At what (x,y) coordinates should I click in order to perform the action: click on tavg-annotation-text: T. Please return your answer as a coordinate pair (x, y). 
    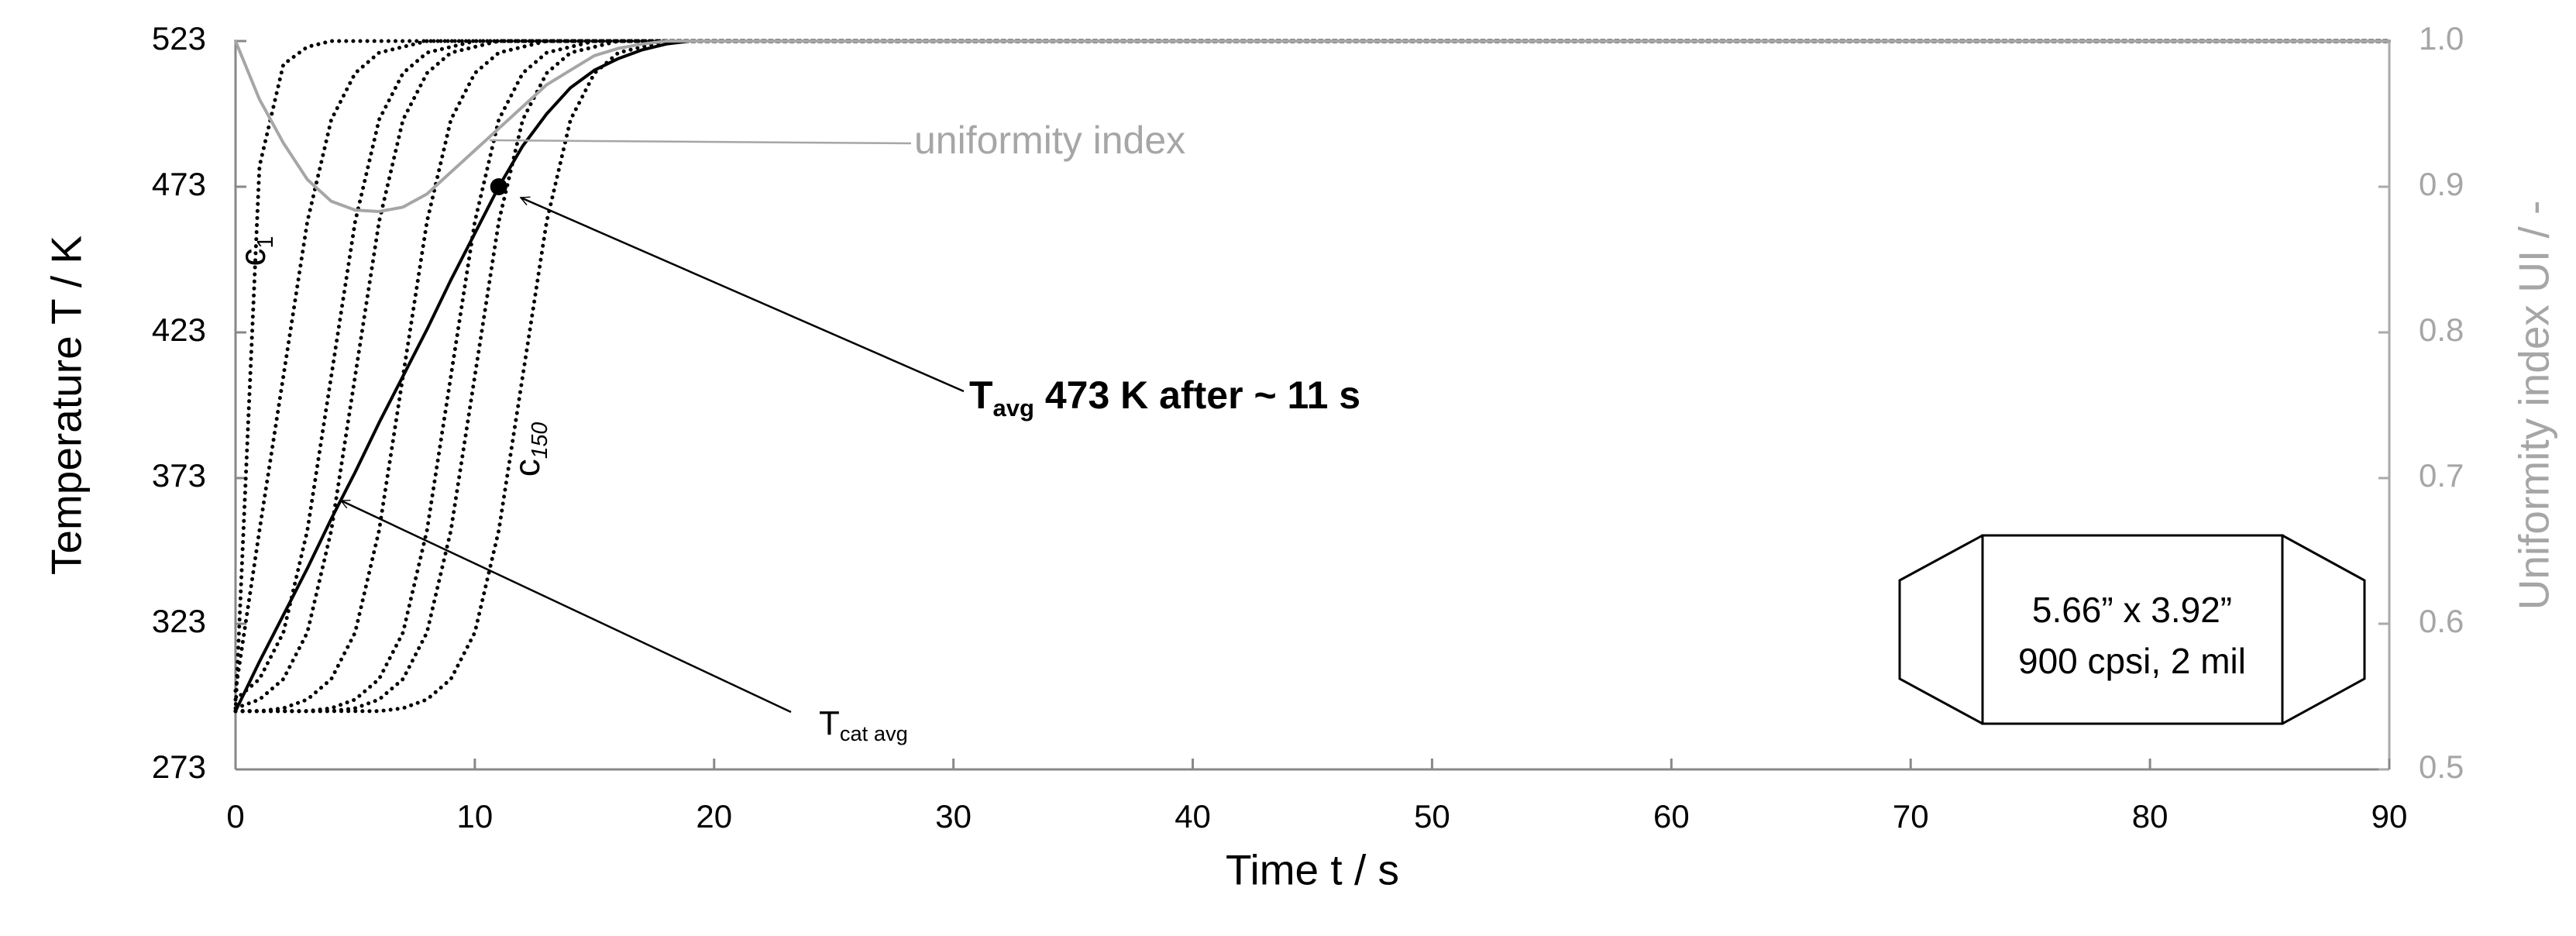
    Looking at the image, I should click on (981, 395).